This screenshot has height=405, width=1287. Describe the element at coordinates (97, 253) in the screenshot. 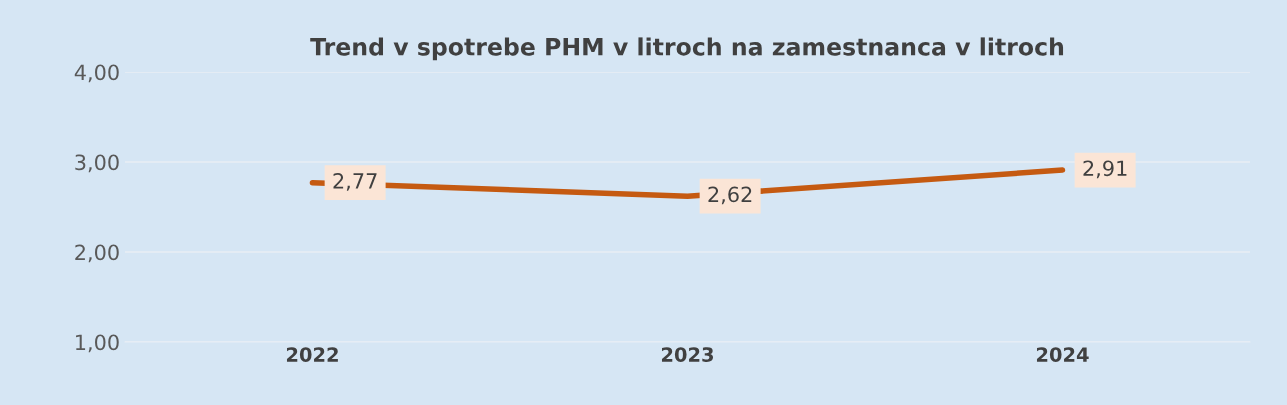

I see `y-tick-label: 2,00` at that location.